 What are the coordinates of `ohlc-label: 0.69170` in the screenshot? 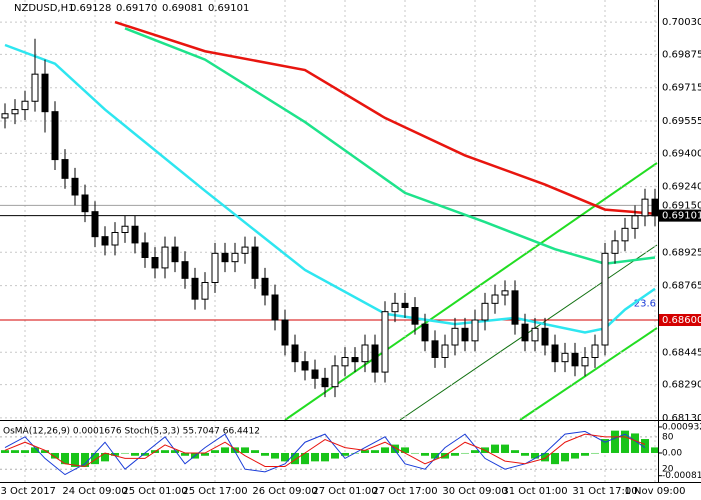 It's located at (136, 8).